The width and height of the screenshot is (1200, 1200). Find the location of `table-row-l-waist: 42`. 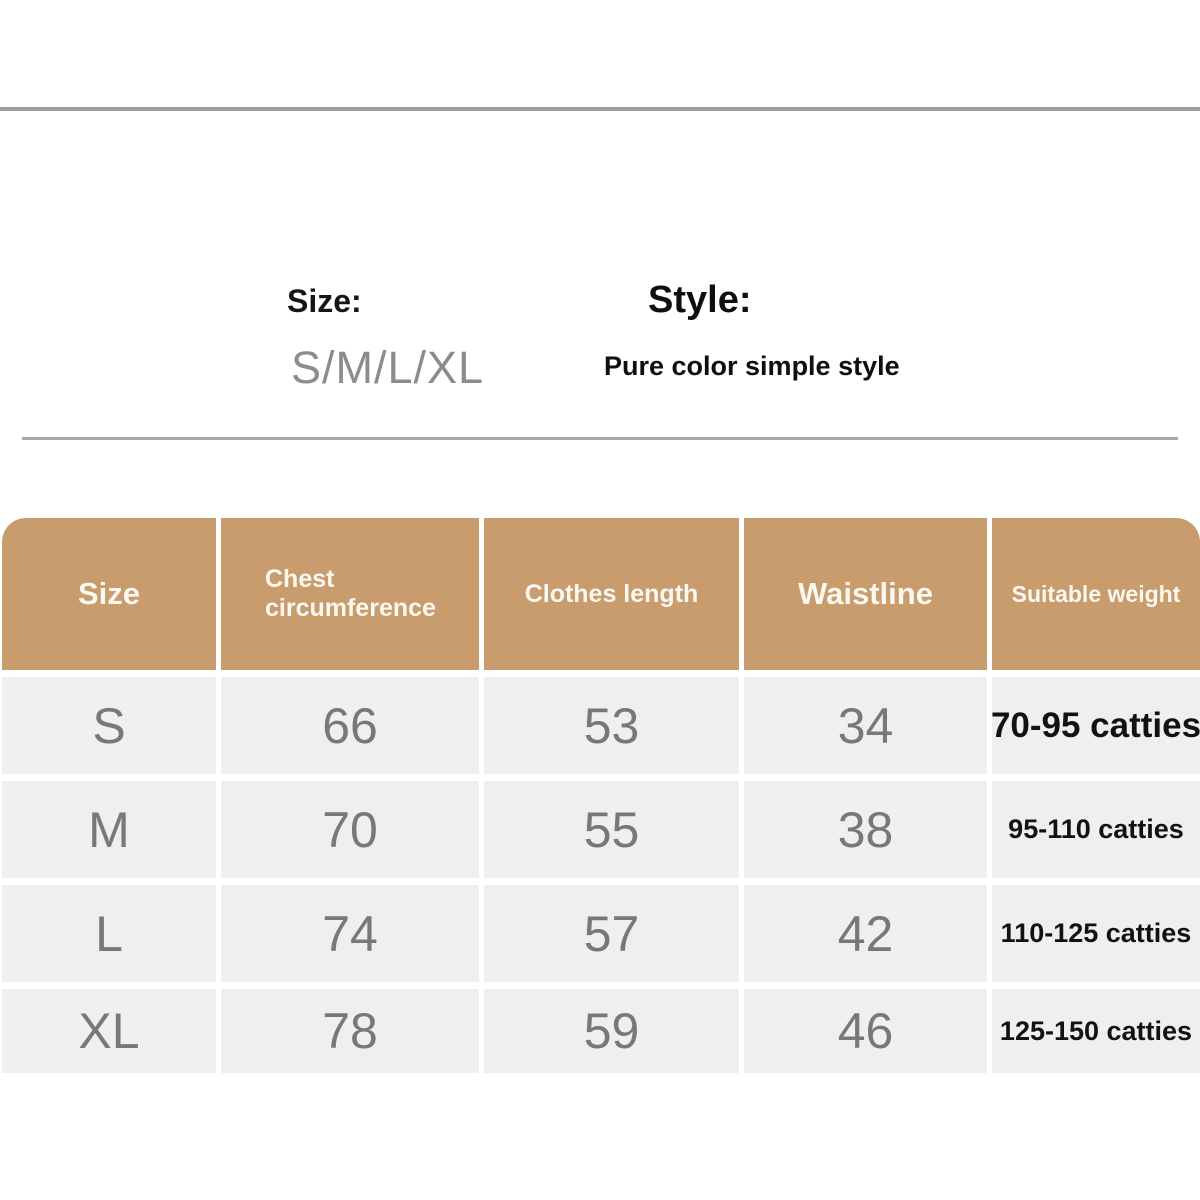

table-row-l-waist: 42 is located at coordinates (865, 933).